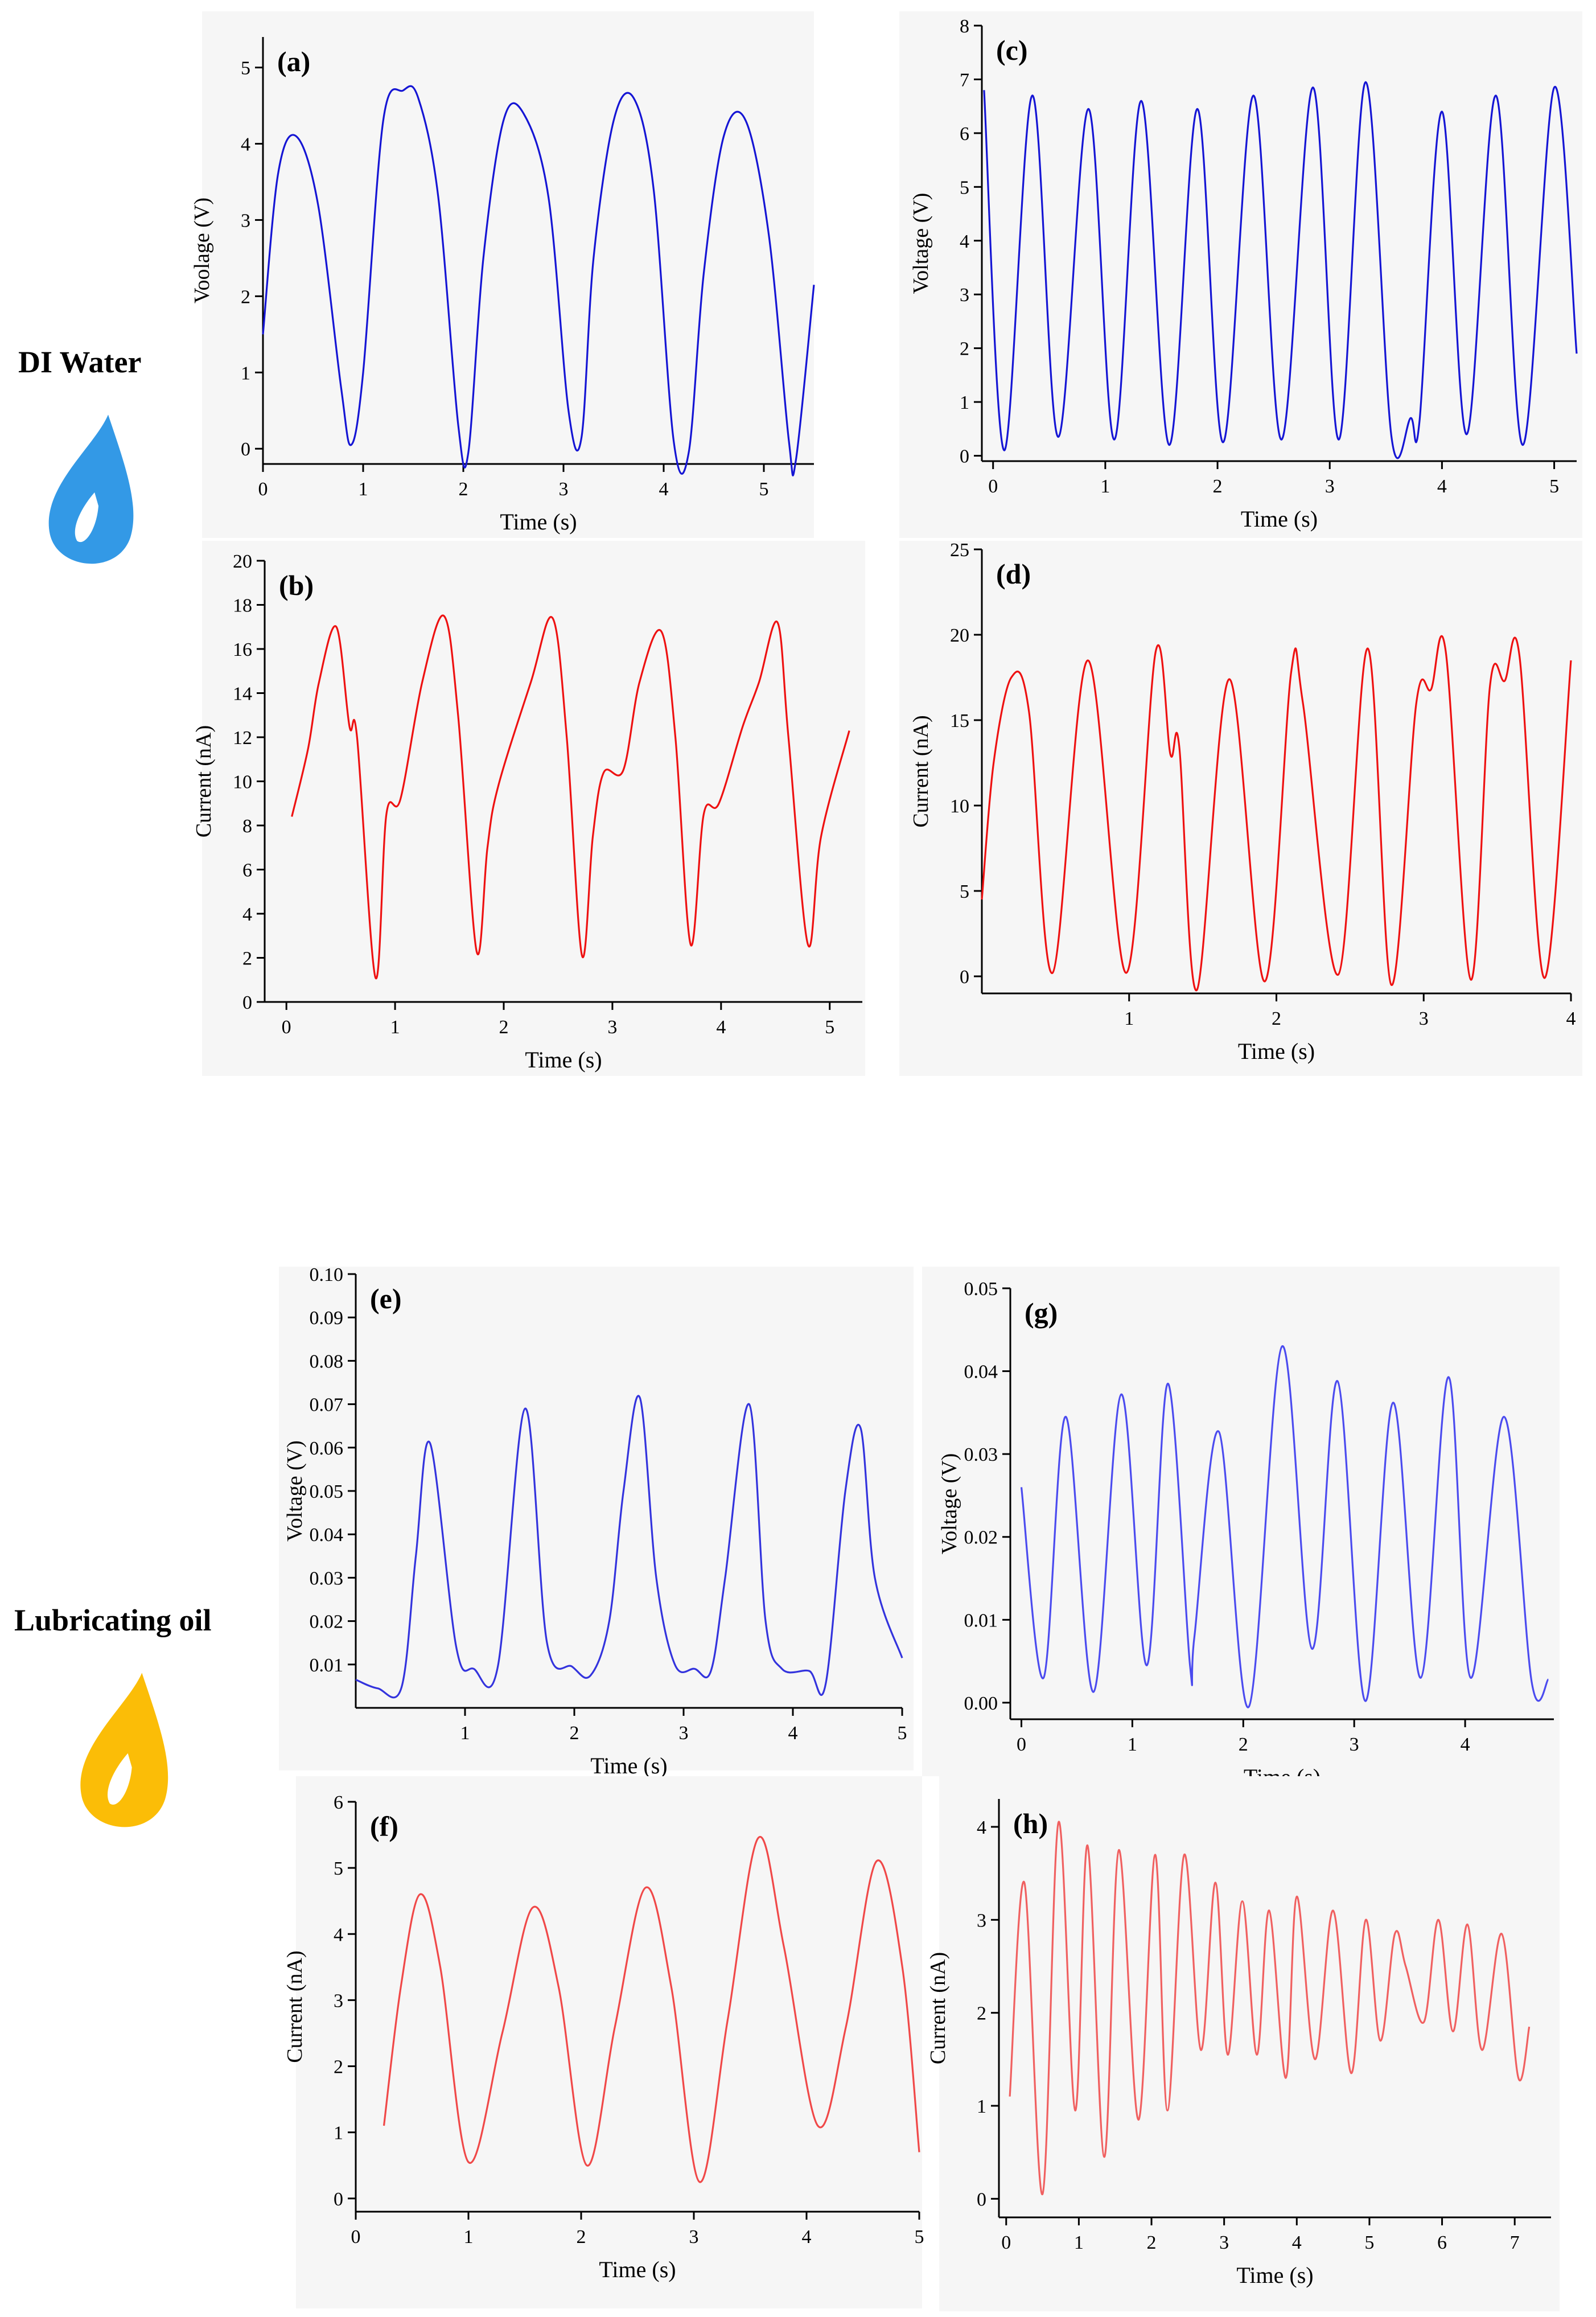  I want to click on panel-label: (g), so click(1041, 1313).